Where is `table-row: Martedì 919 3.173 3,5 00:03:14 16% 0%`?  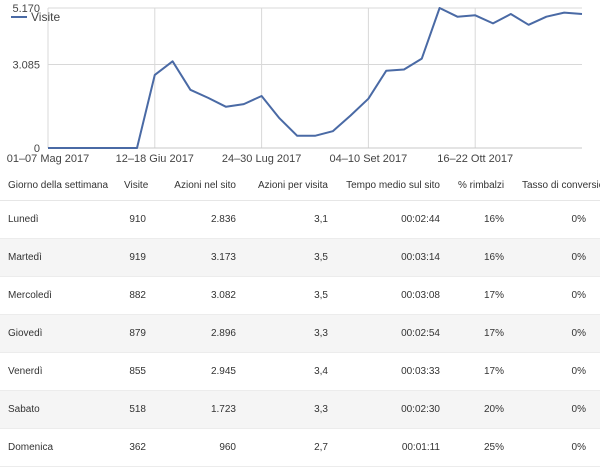 table-row: Martedì 919 3.173 3,5 00:03:14 16% 0% is located at coordinates (300, 257).